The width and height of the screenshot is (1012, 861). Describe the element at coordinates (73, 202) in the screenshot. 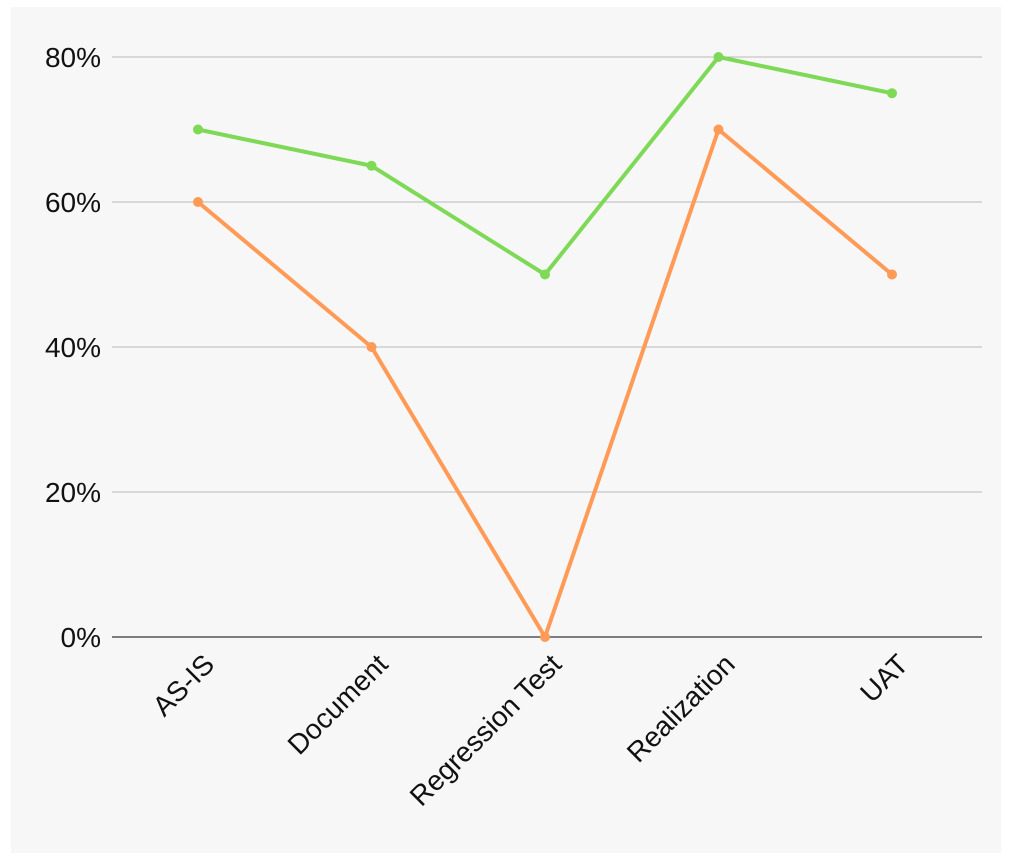

I see `y-tick-label: 60%` at that location.